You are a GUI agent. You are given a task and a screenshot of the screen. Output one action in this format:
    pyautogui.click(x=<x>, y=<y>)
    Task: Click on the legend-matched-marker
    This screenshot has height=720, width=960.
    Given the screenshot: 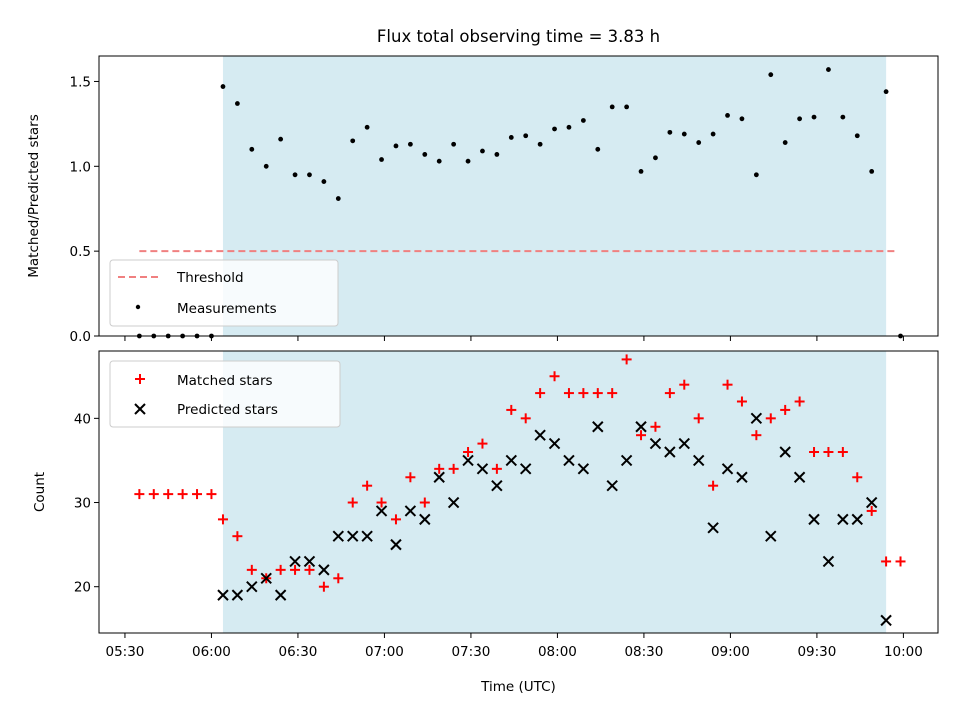 What is the action you would take?
    pyautogui.click(x=140, y=379)
    